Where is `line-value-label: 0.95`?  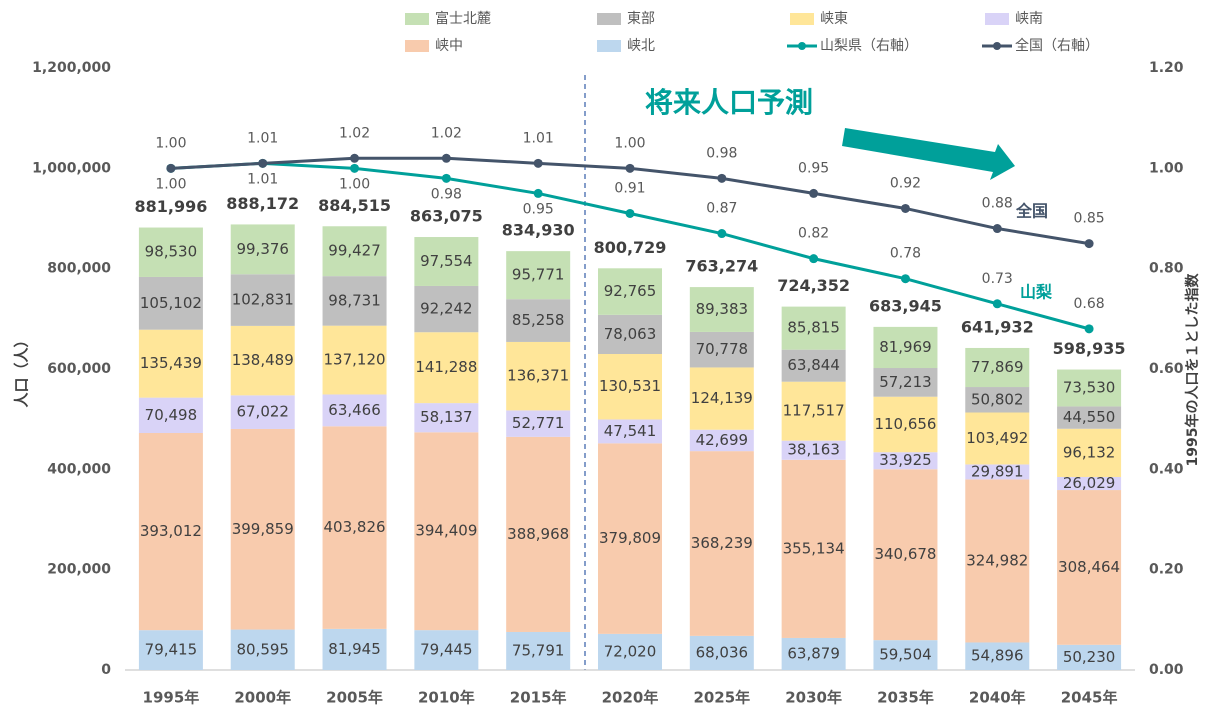
line-value-label: 0.95 is located at coordinates (813, 168).